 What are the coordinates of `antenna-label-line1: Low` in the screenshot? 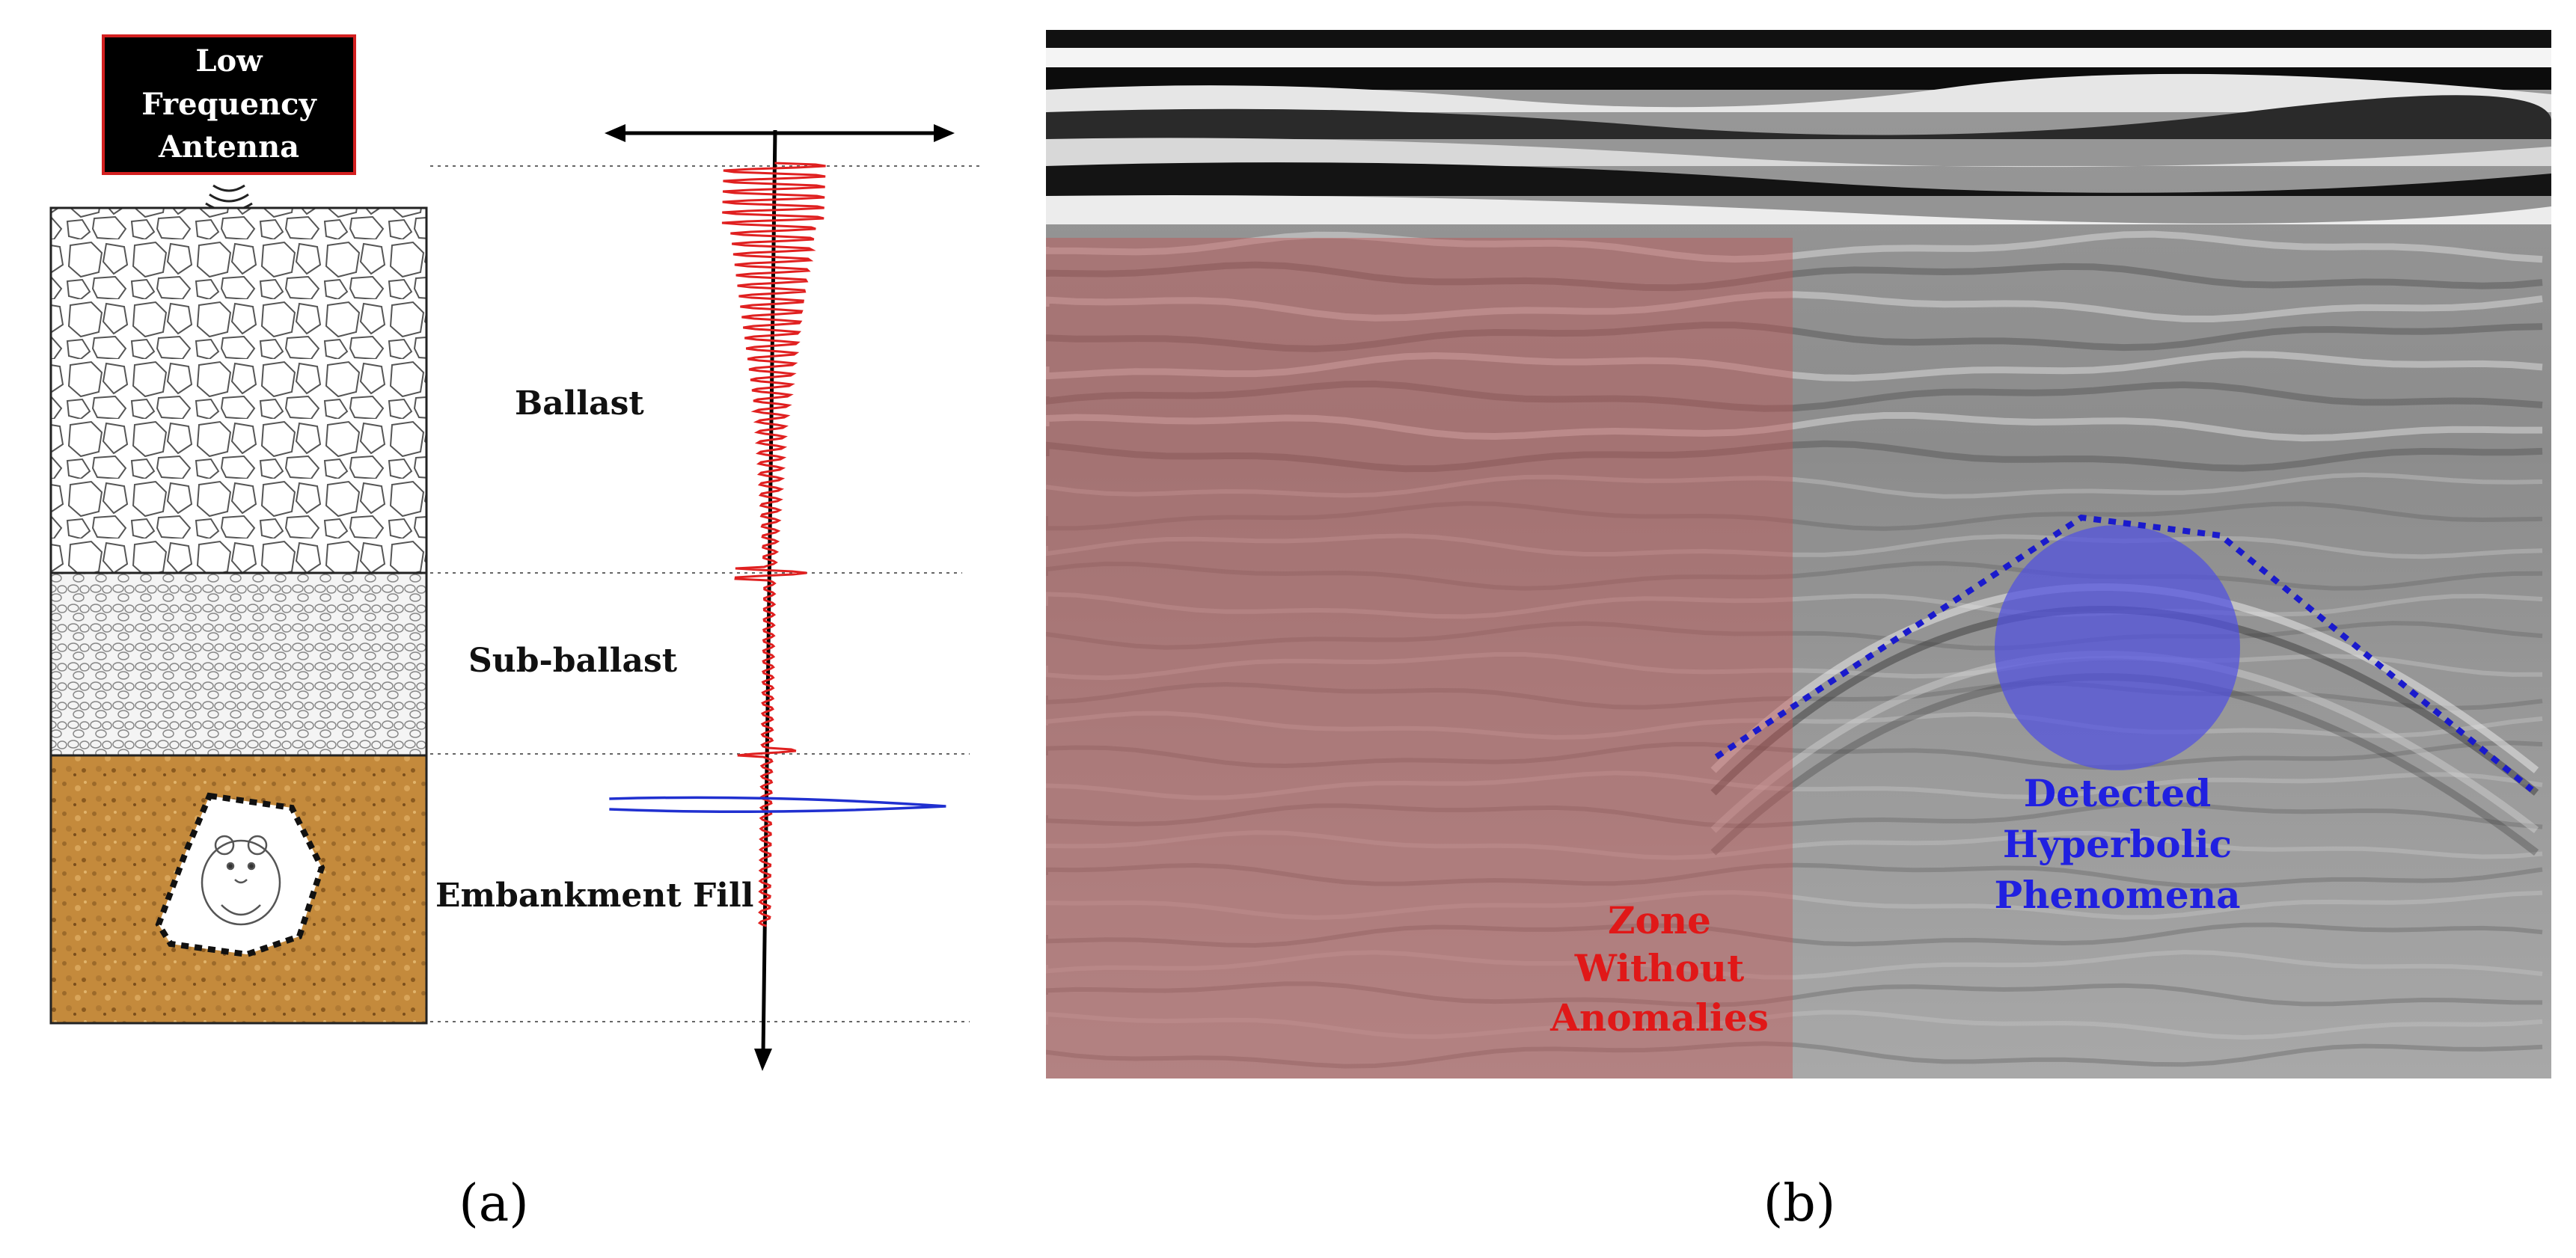 It's located at (229, 61).